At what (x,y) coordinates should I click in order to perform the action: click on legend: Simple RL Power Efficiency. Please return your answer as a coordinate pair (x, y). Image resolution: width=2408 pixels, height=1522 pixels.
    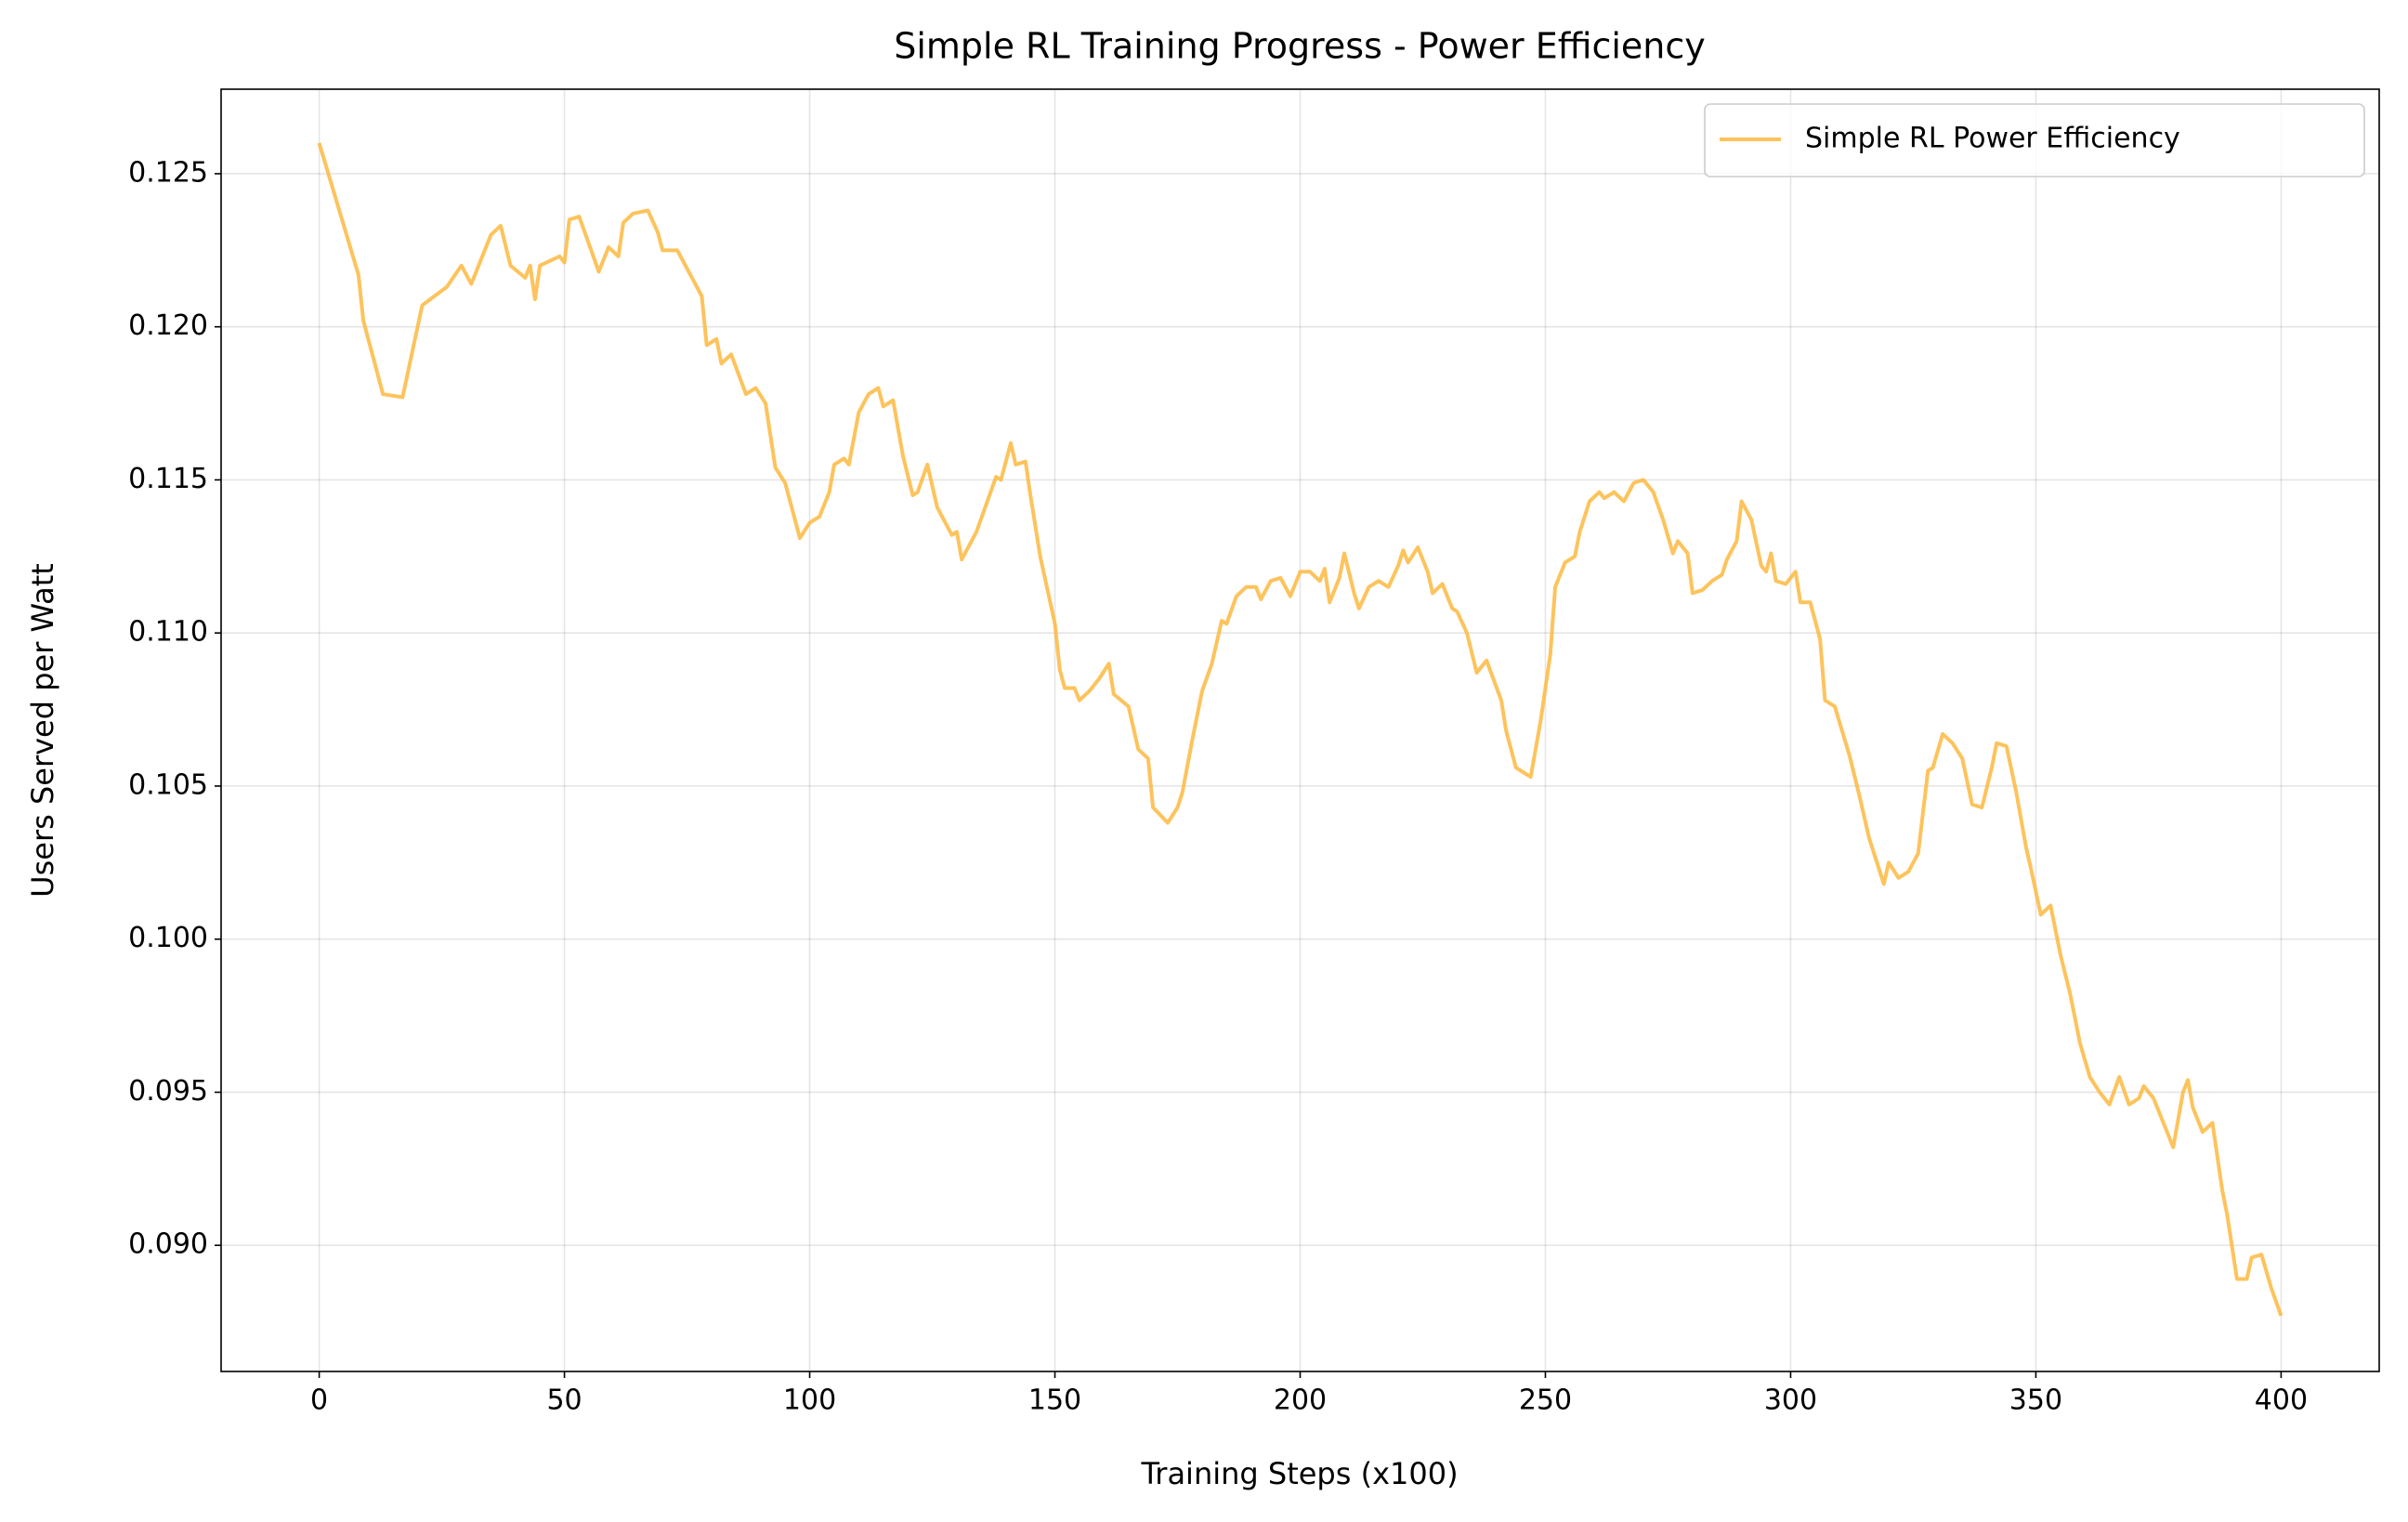
    Looking at the image, I should click on (2034, 140).